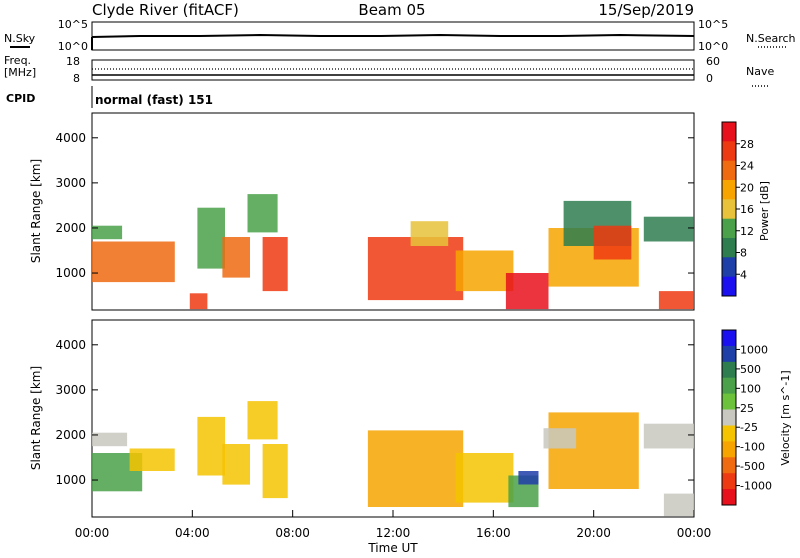  I want to click on y-tick-label: 1000, so click(70, 480).